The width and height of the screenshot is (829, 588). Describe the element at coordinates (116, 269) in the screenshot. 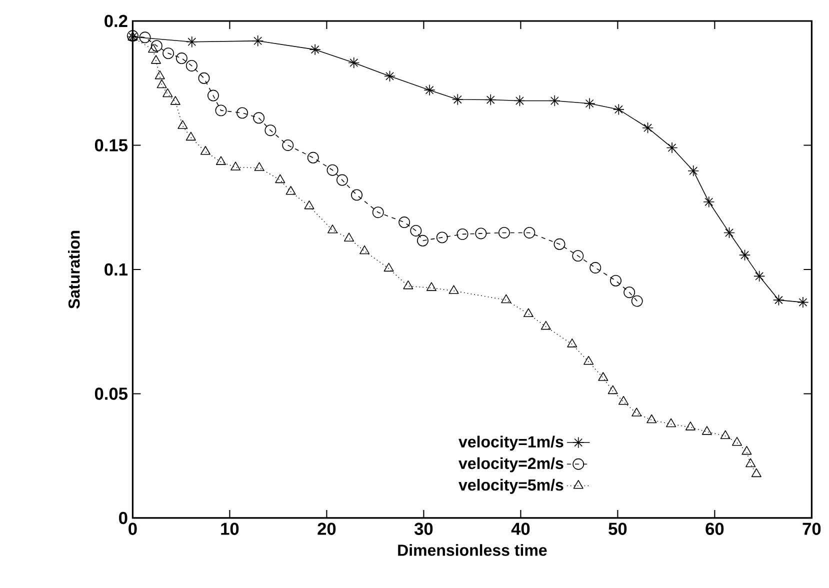

I see `y-tick-label: 0.1` at that location.